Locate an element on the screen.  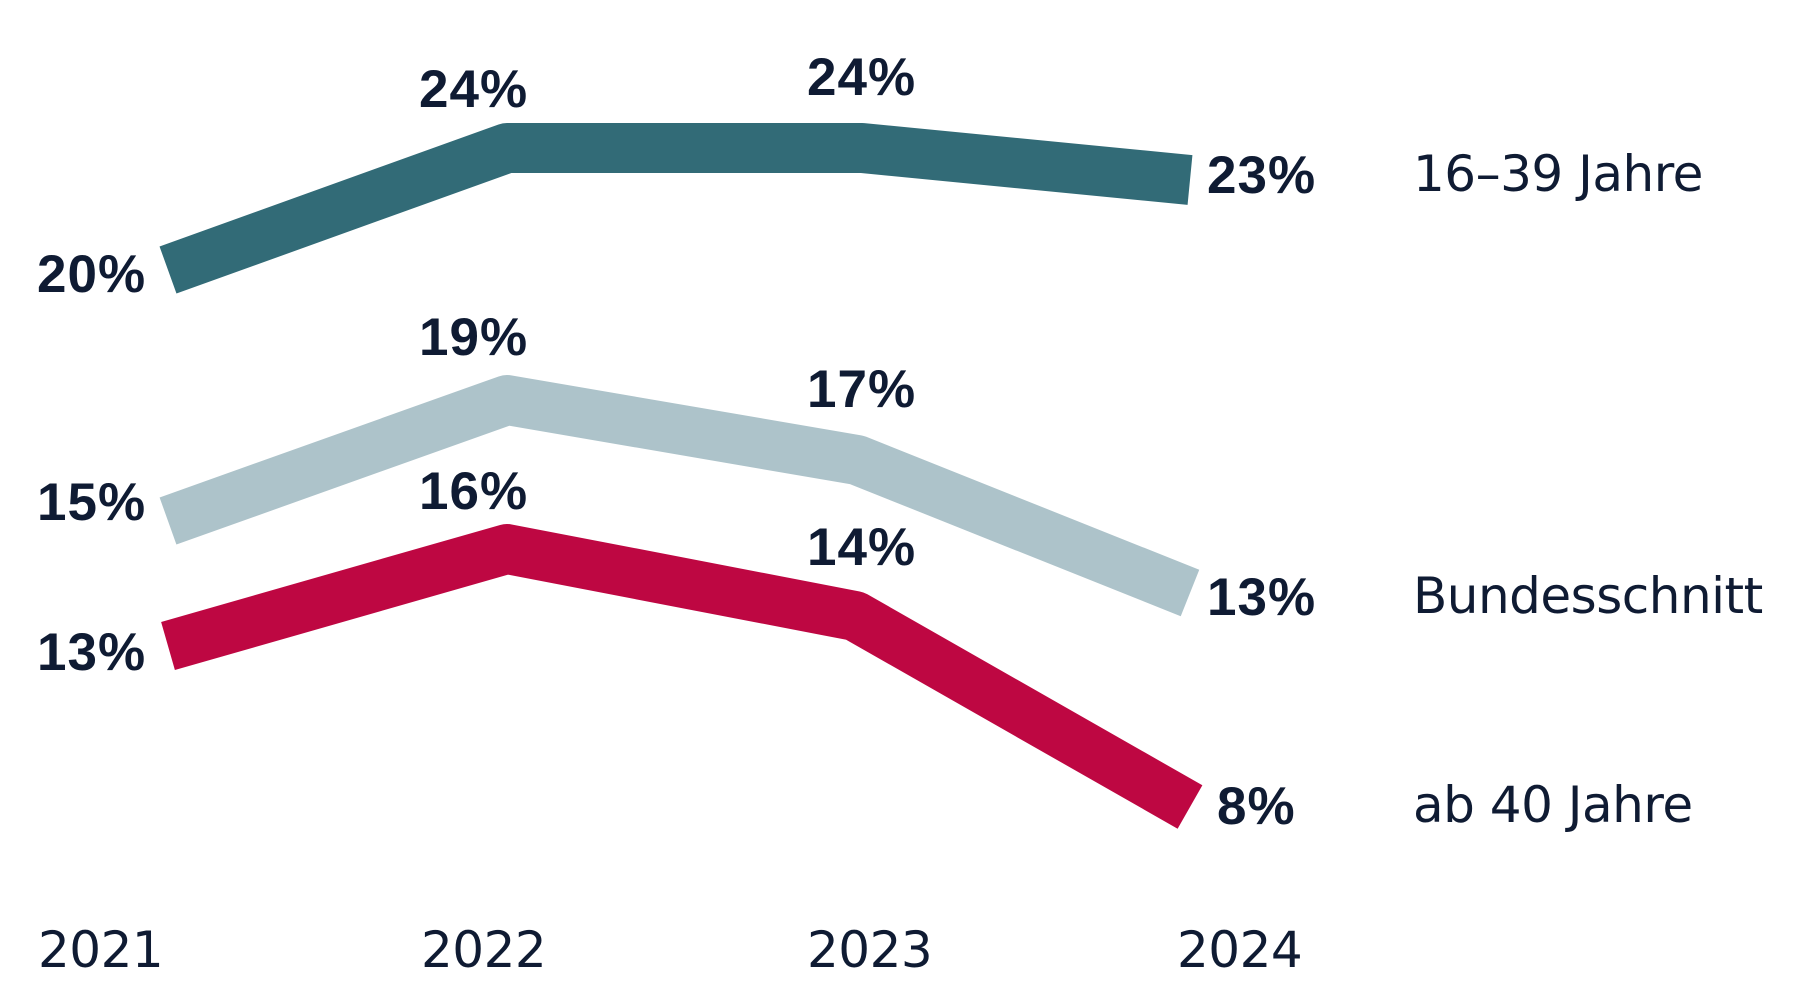
x-axis-label-2022: 2022 is located at coordinates (484, 950).